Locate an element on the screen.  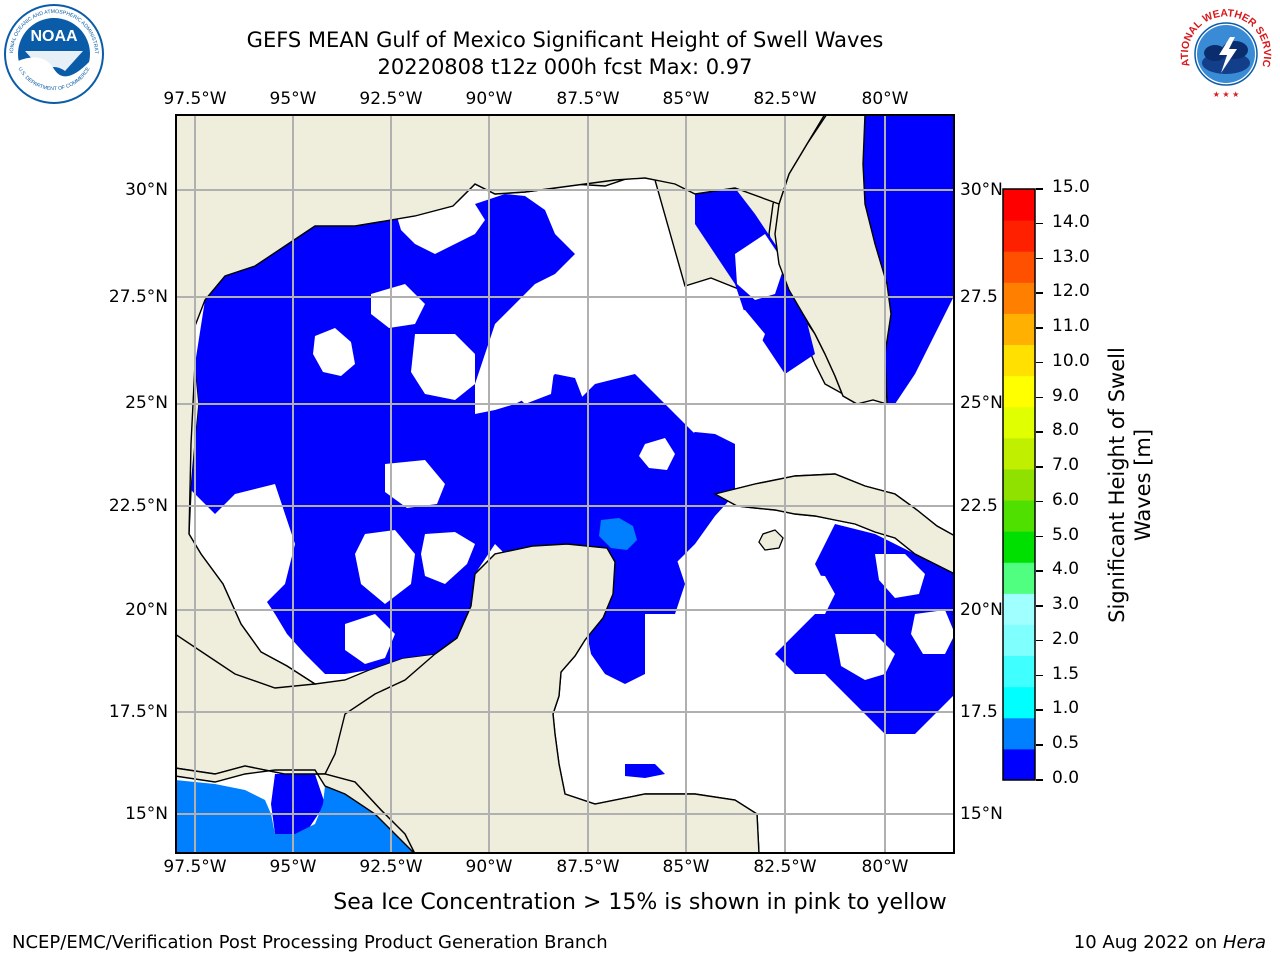
noaa-logo-text: NOAA is located at coordinates (54, 36).